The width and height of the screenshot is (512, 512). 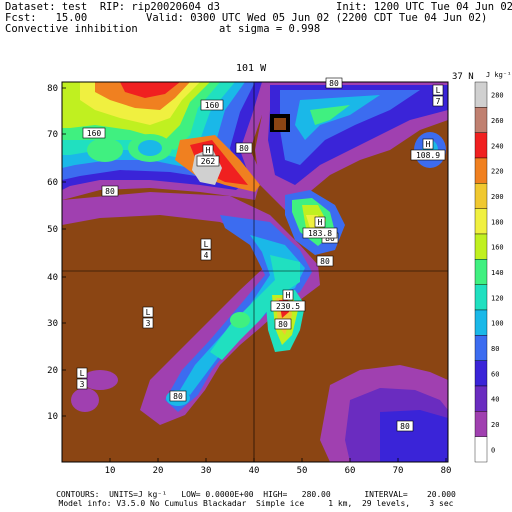 I want to click on x-tick-label: 40, so click(x=254, y=471).